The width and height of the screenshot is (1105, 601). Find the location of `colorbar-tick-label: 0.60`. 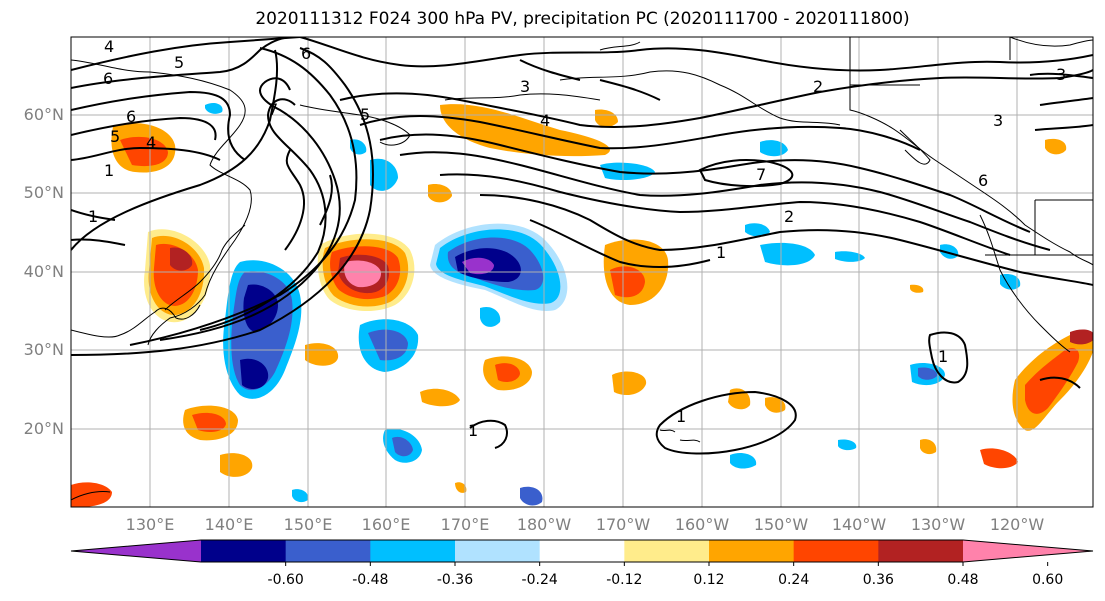

colorbar-tick-label: 0.60 is located at coordinates (1048, 580).